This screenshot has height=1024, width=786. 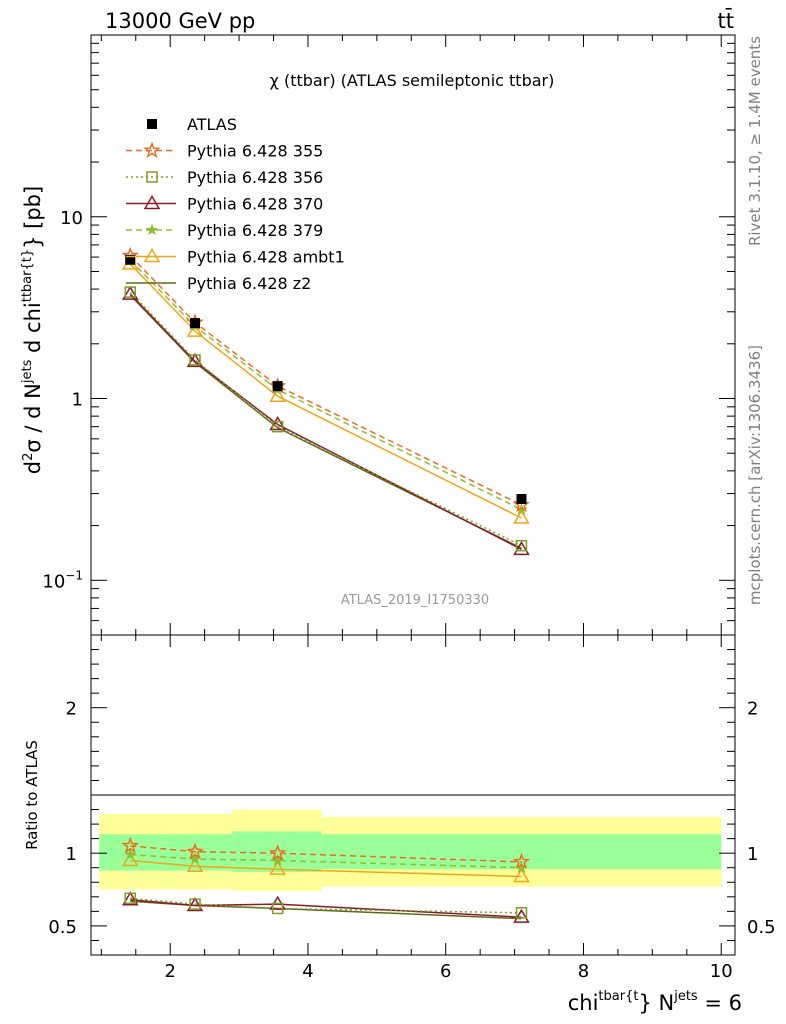 What do you see at coordinates (255, 204) in the screenshot?
I see `legend-label-pythia-6-428-370: Pythia 6.428 370` at bounding box center [255, 204].